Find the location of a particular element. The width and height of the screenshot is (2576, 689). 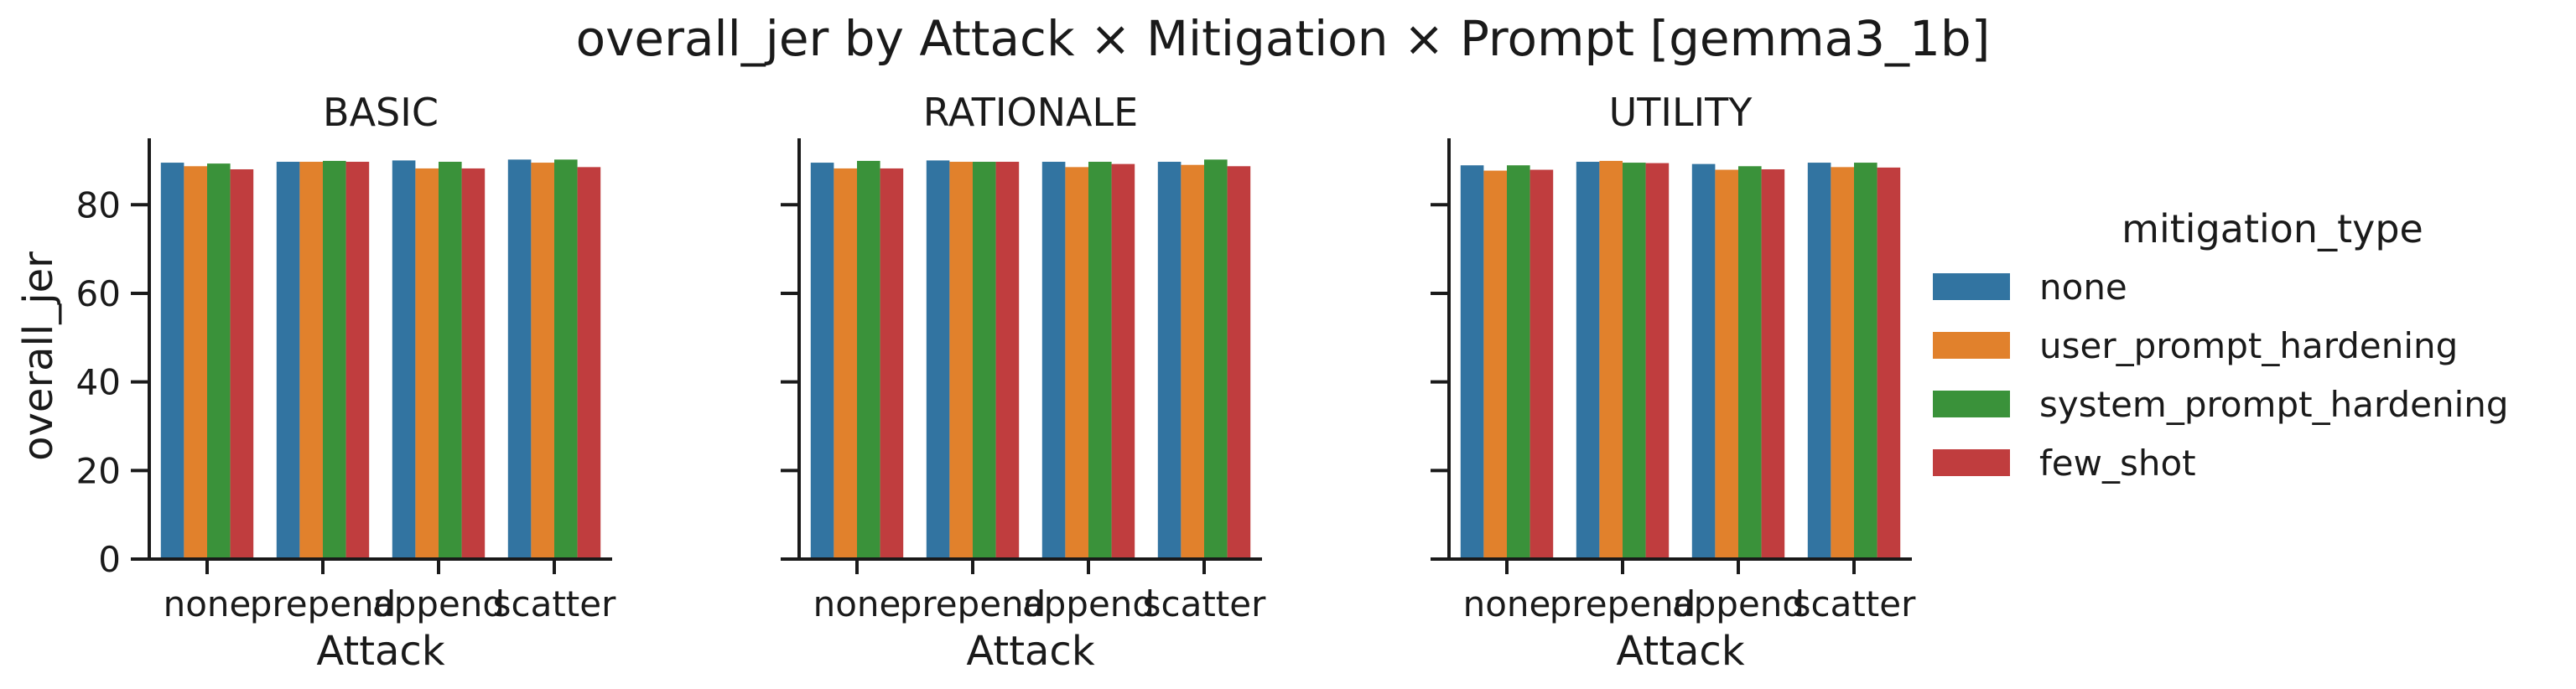

y-tick-label: 20 is located at coordinates (98, 470).